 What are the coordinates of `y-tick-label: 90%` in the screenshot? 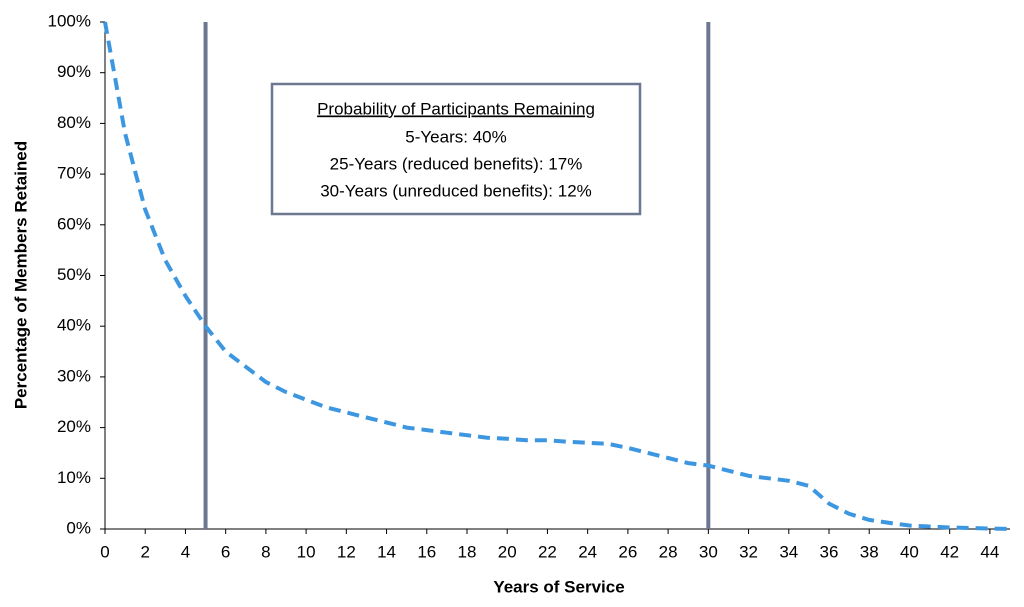 It's located at (74, 71).